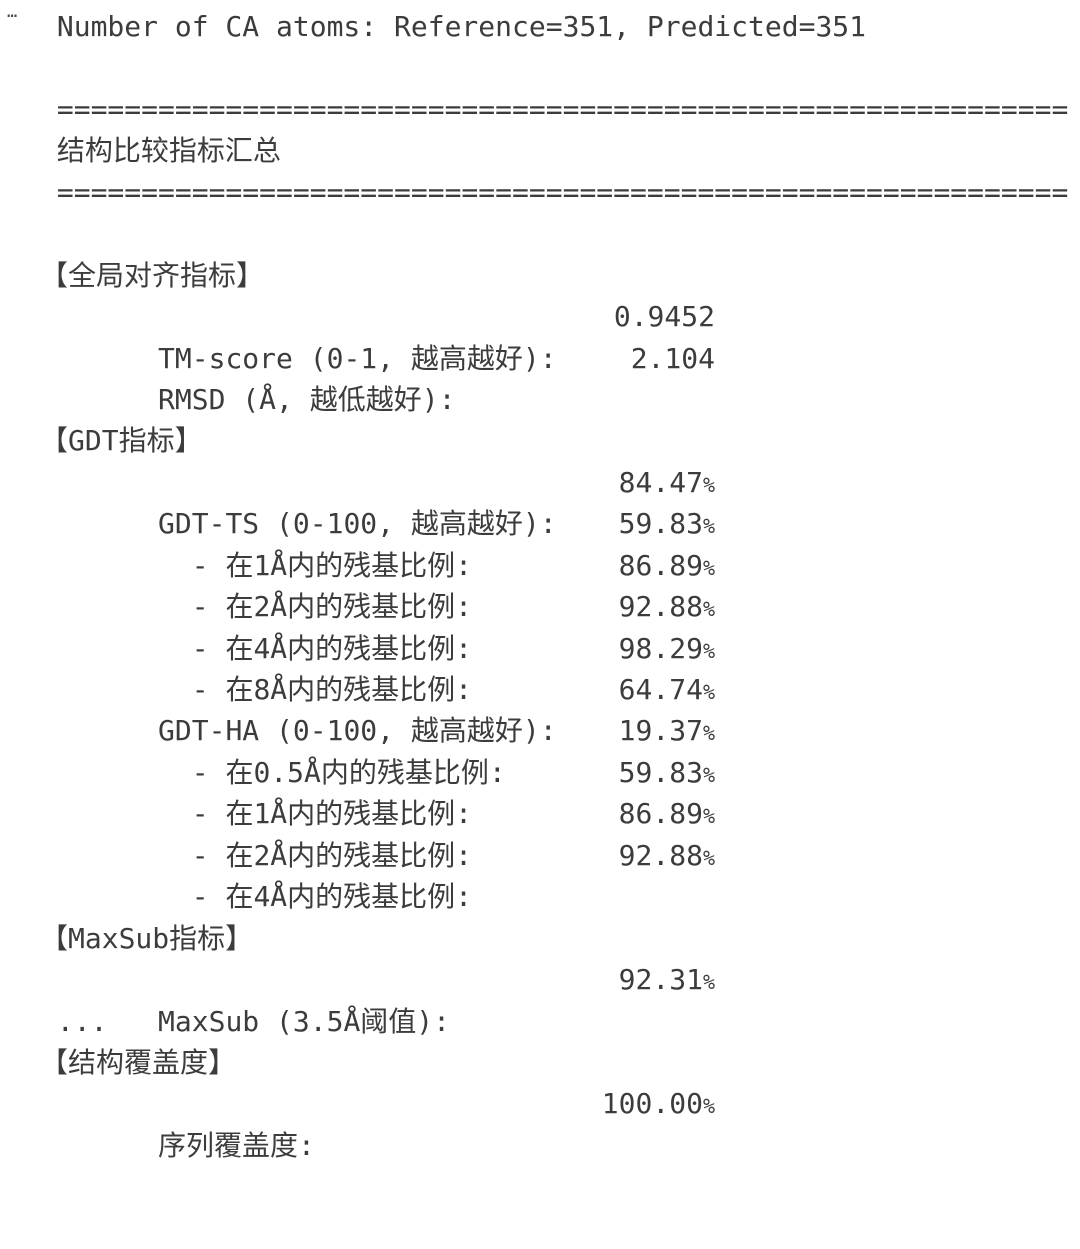 The height and width of the screenshot is (1249, 1080). What do you see at coordinates (666, 731) in the screenshot?
I see `metric-value: 19.37%` at bounding box center [666, 731].